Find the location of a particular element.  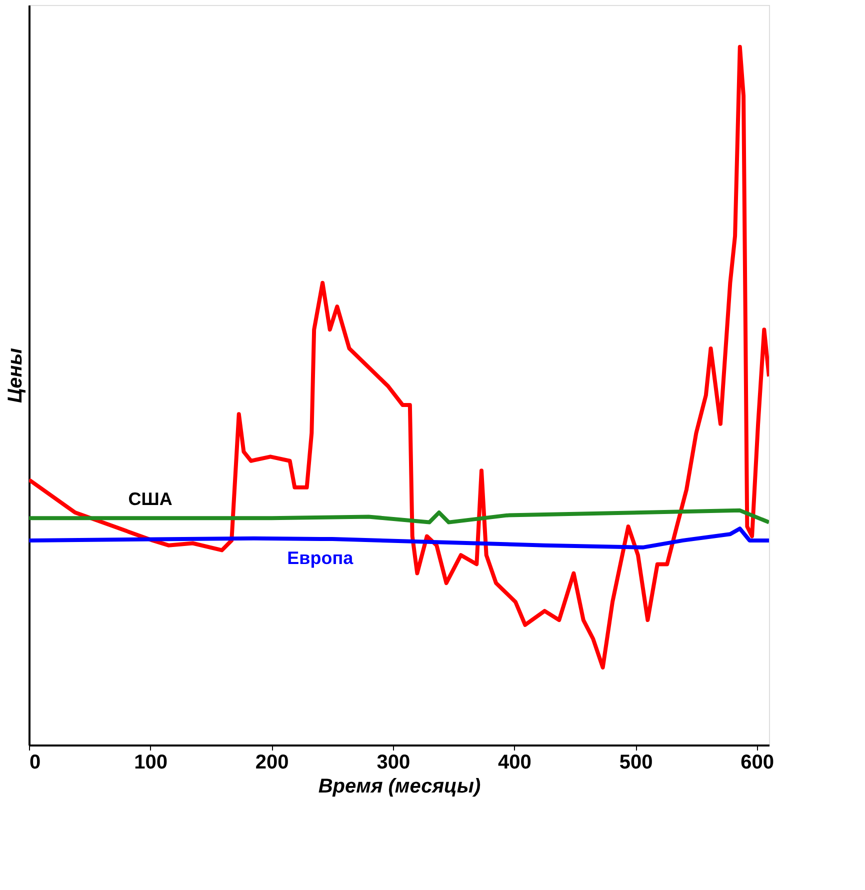

series-label: США is located at coordinates (150, 499).